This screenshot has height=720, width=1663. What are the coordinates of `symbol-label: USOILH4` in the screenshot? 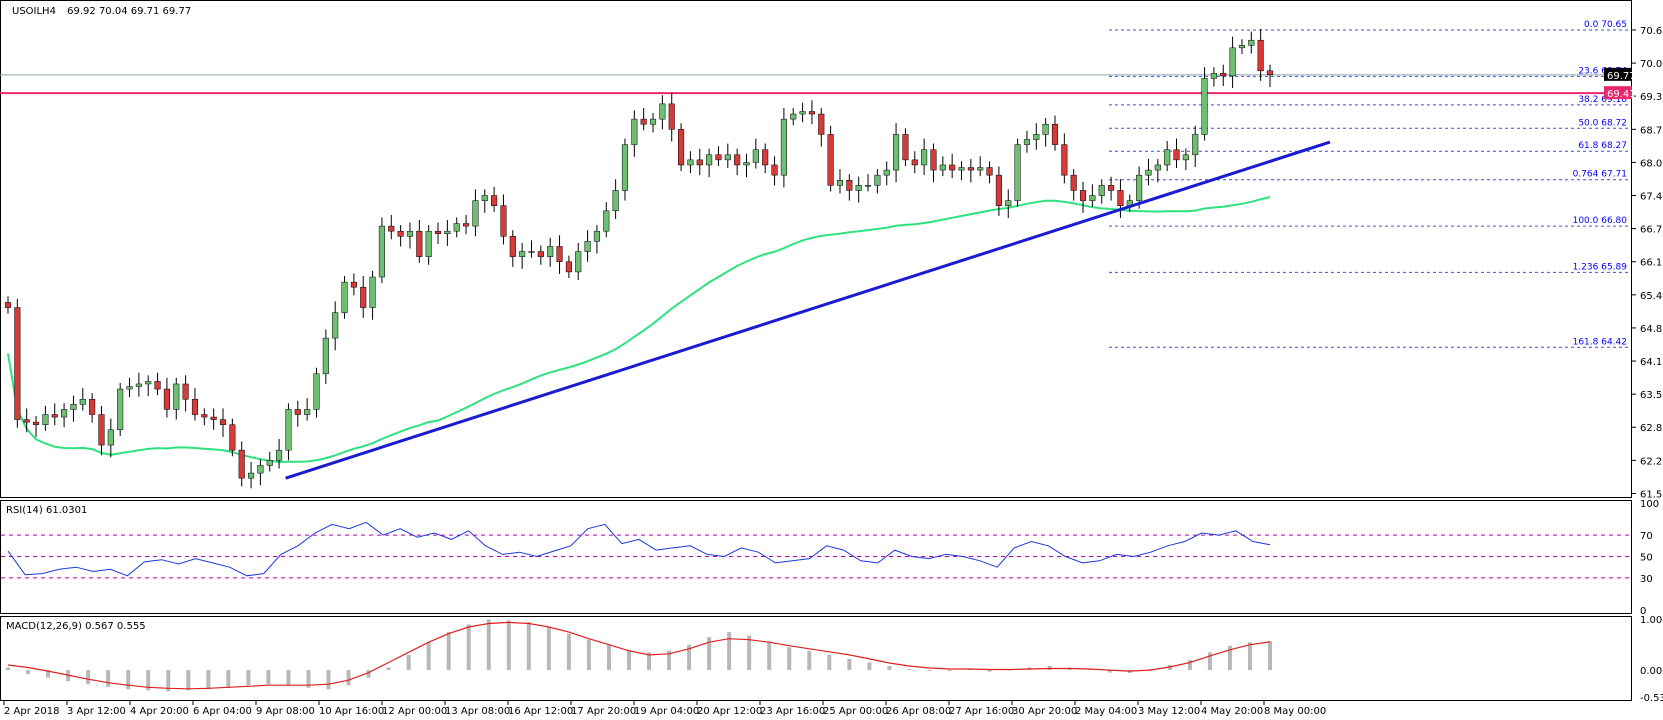 It's located at (34, 11).